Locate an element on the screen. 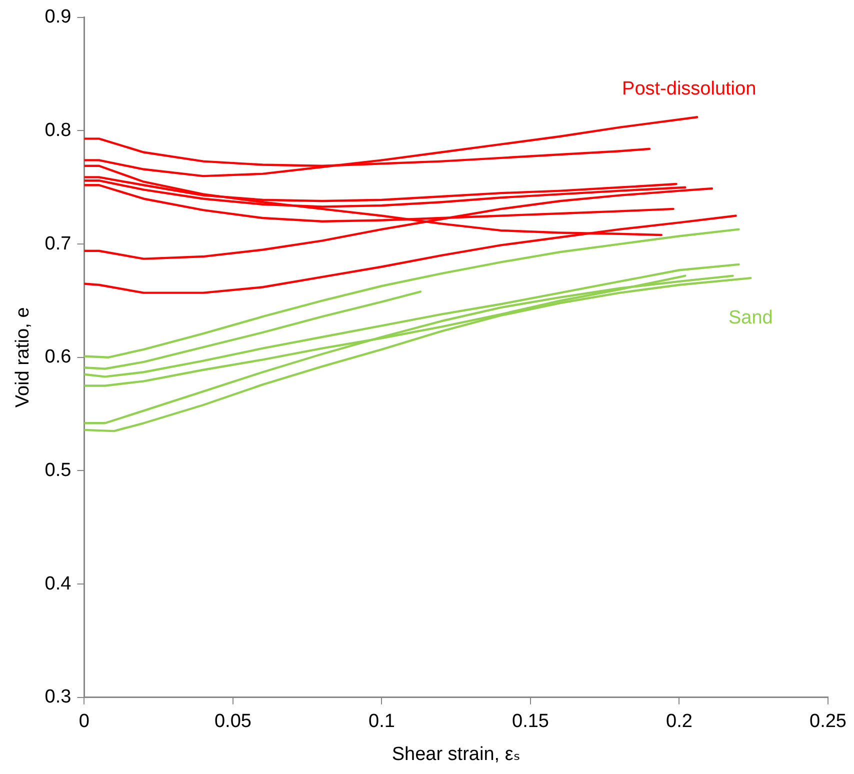 This screenshot has width=854, height=774. x-tick-label: 0.25 is located at coordinates (828, 721).